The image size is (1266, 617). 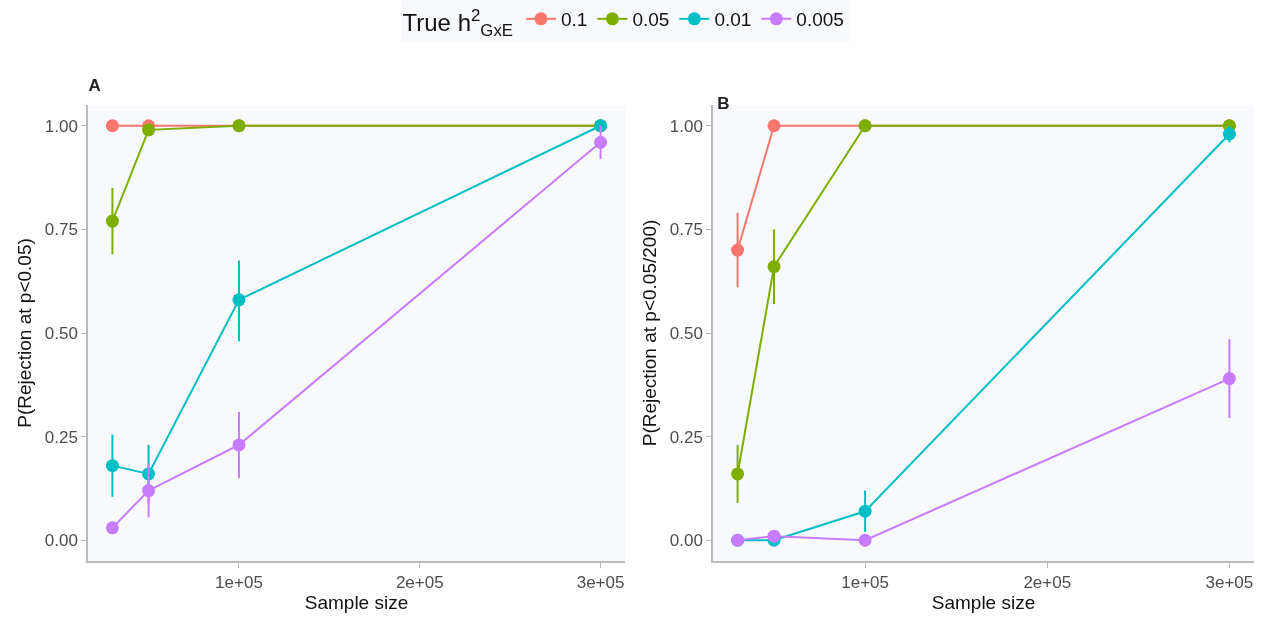 I want to click on y-axis-title: P(Rejection at p<0.05/200), so click(x=650, y=333).